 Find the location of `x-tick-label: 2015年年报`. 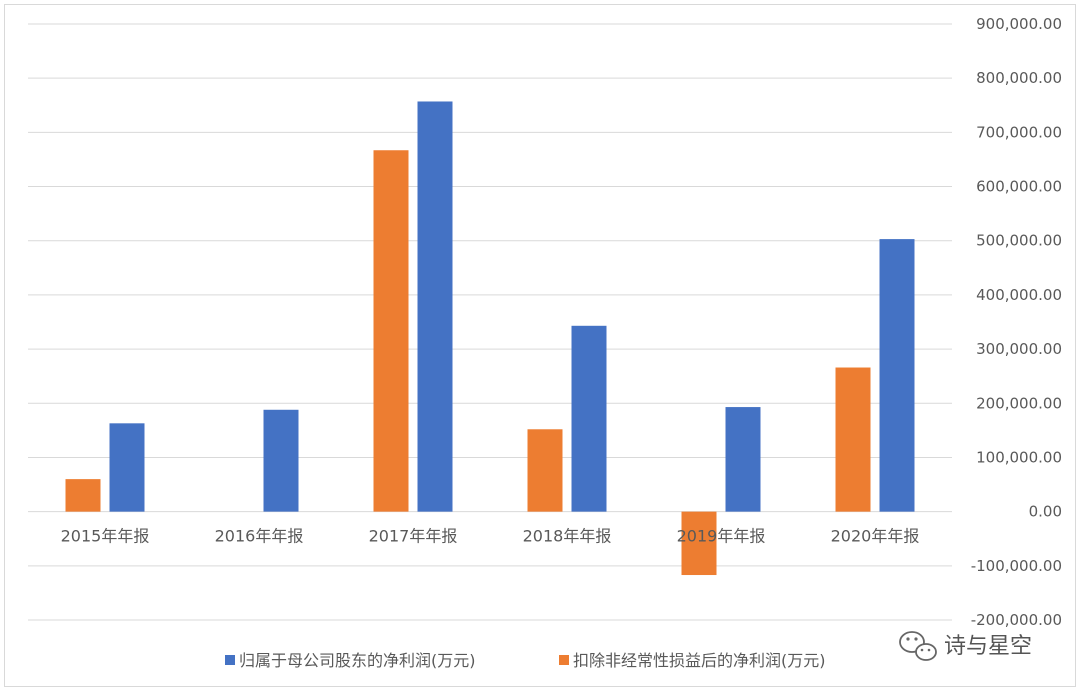

x-tick-label: 2015年年报 is located at coordinates (105, 536).